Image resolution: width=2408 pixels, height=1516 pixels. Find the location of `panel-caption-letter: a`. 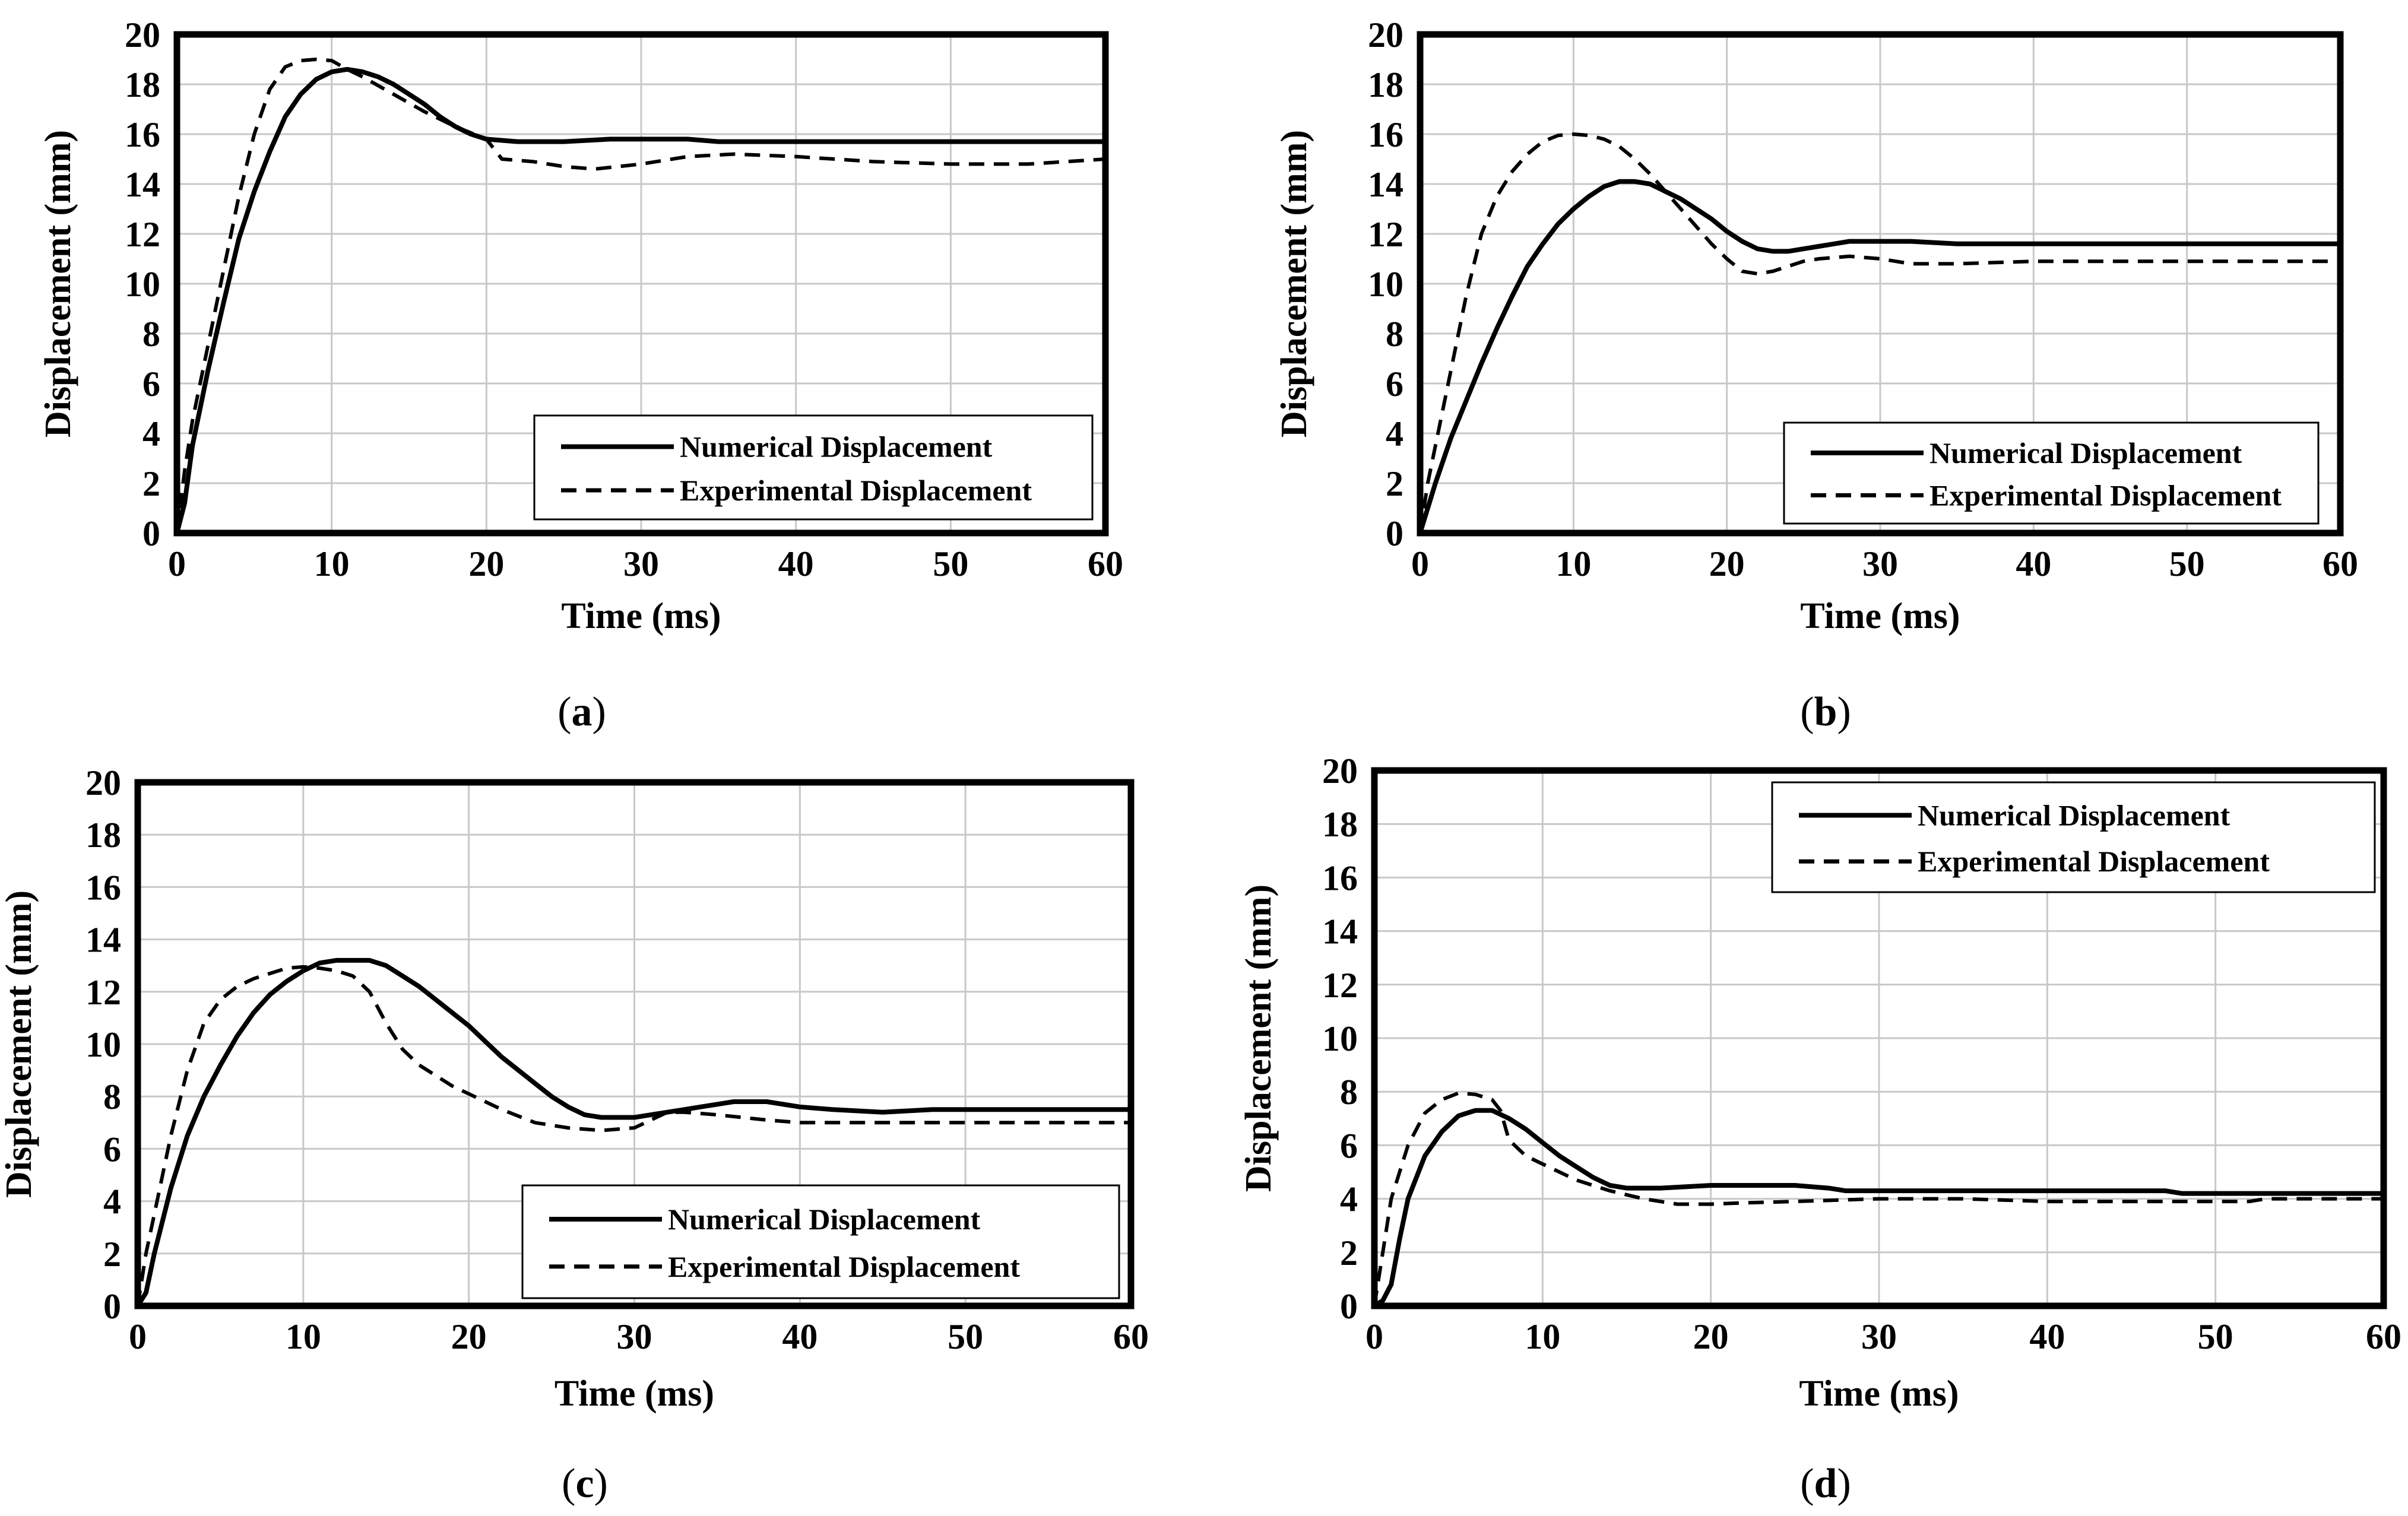

panel-caption-letter: a is located at coordinates (583, 712).